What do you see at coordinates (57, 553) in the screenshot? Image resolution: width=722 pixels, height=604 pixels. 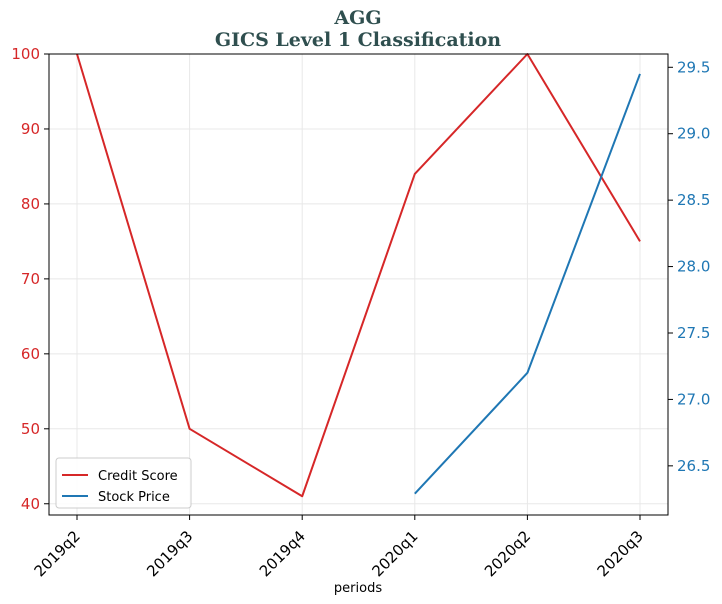 I see `x-tick-label: 2019q2` at bounding box center [57, 553].